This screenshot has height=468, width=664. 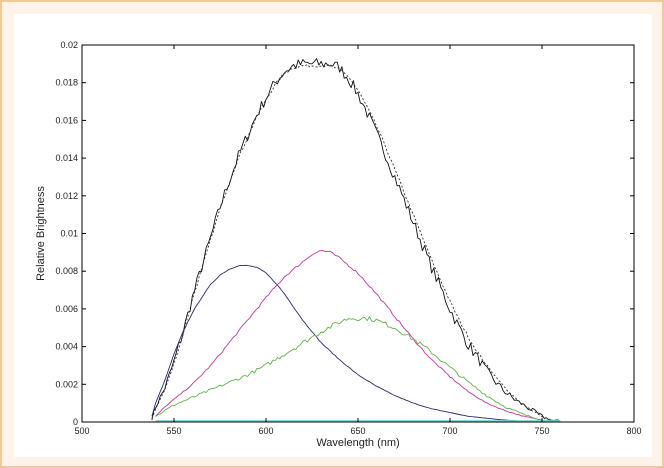 What do you see at coordinates (357, 443) in the screenshot?
I see `x-axis-label: Wavelength (nm)` at bounding box center [357, 443].